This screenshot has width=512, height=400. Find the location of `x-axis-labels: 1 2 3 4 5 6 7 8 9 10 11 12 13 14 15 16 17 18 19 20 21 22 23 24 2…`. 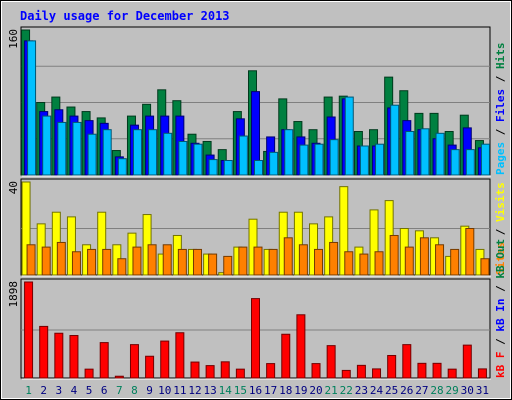

x-axis-labels: 1 2 3 4 5 6 7 8 9 10 11 12 13 14 15 16 17 18 19 20 21 22 23 24 2… is located at coordinates (257, 390).